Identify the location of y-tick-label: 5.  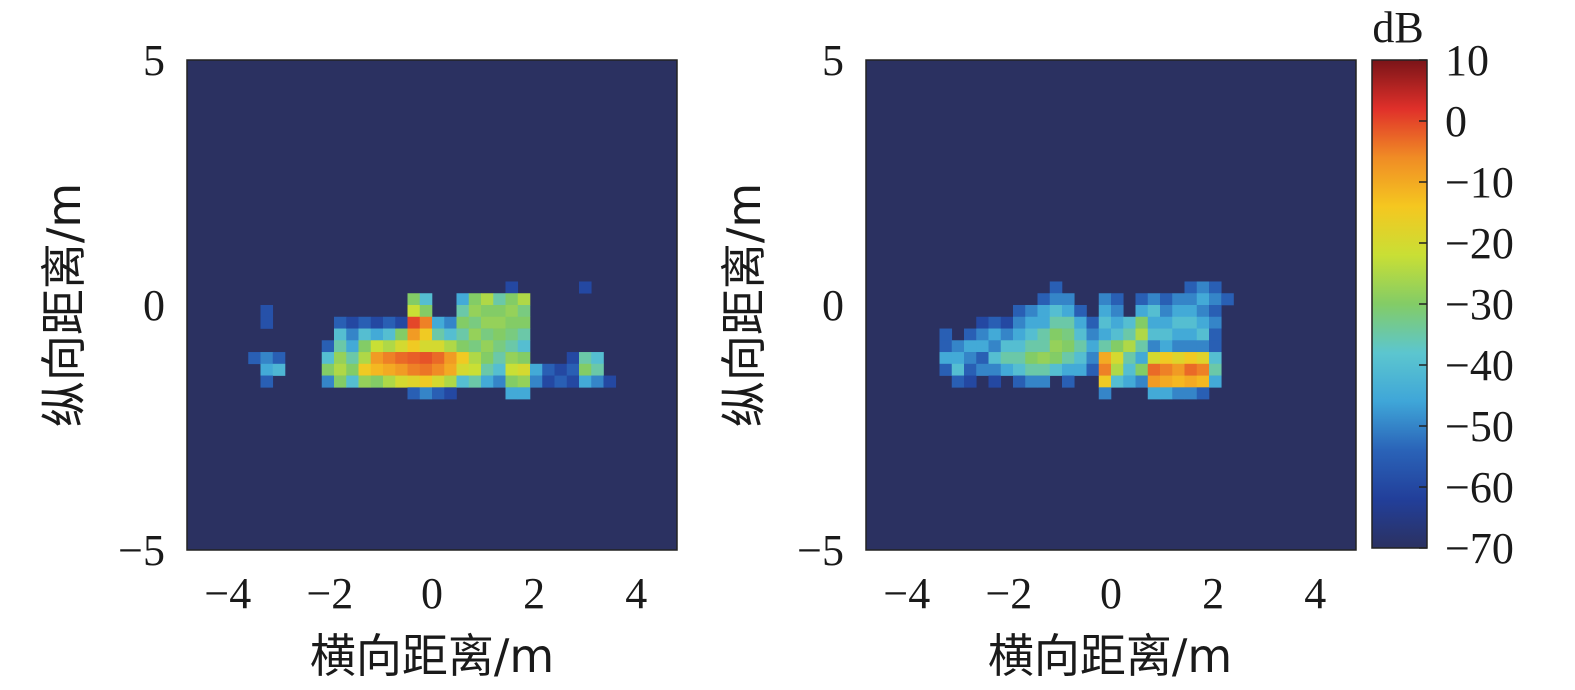
(833, 60).